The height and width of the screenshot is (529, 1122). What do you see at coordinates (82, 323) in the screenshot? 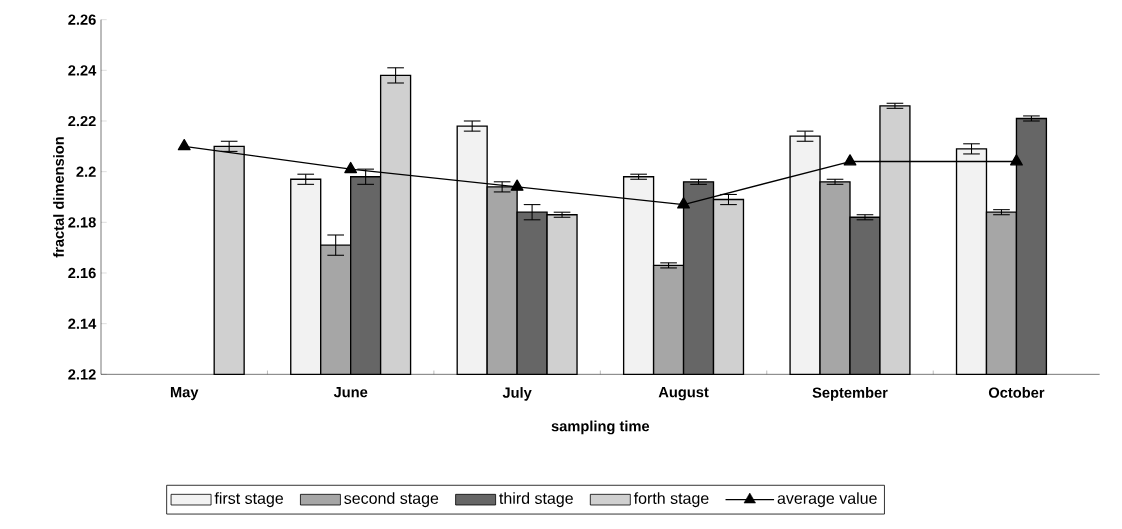
I see `y-tick-label: 2.14` at bounding box center [82, 323].